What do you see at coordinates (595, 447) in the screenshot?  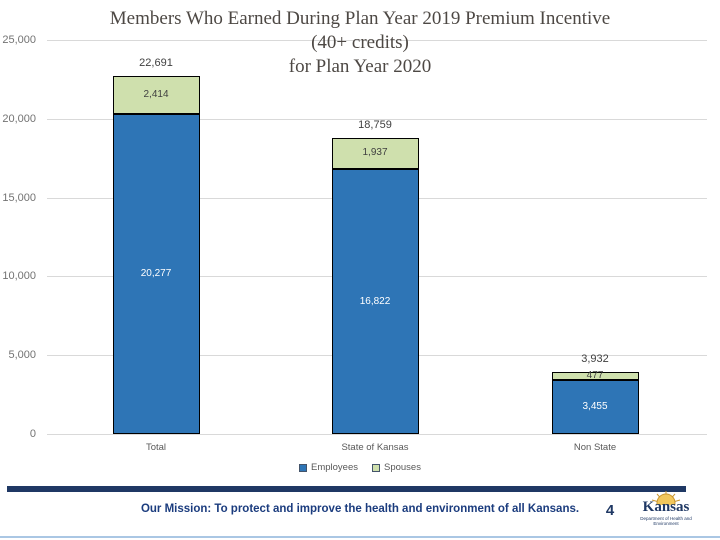 I see `x-axis-category-label: Non State` at bounding box center [595, 447].